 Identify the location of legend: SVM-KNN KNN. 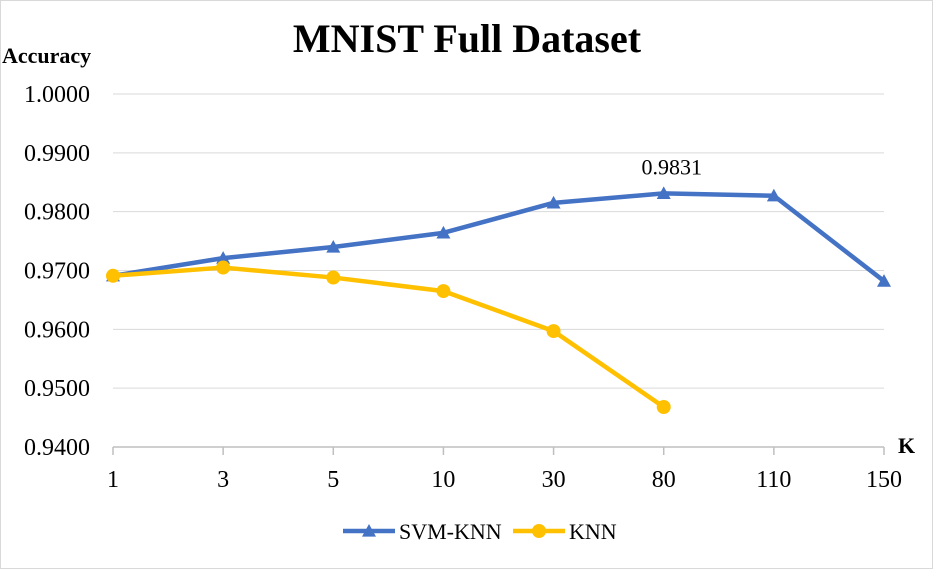
(480, 531).